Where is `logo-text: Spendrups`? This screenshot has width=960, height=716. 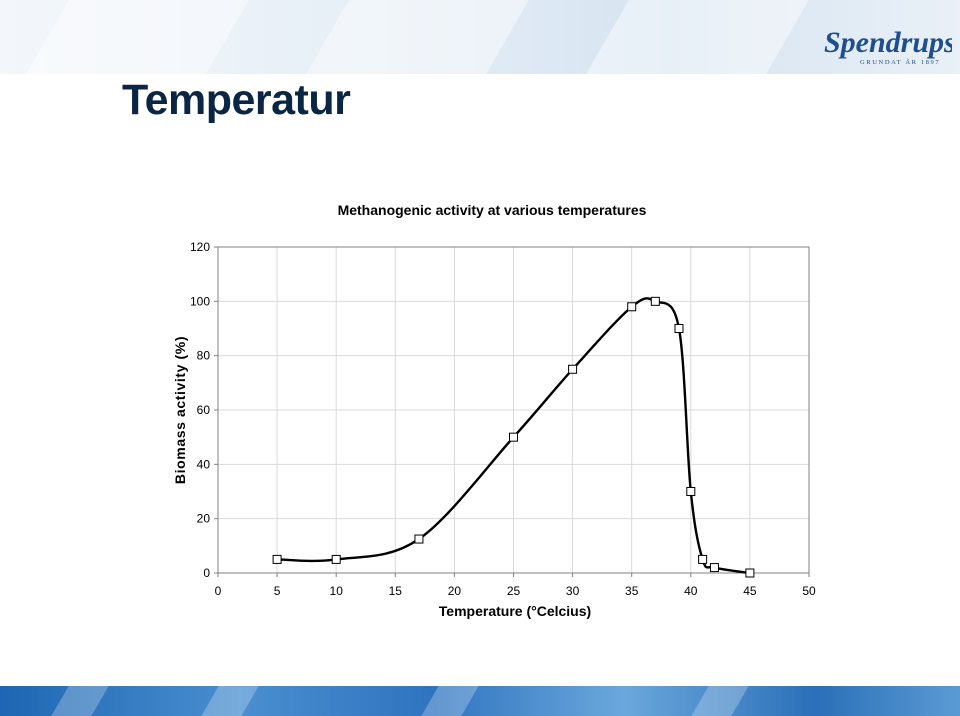
logo-text: Spendrups is located at coordinates (888, 42).